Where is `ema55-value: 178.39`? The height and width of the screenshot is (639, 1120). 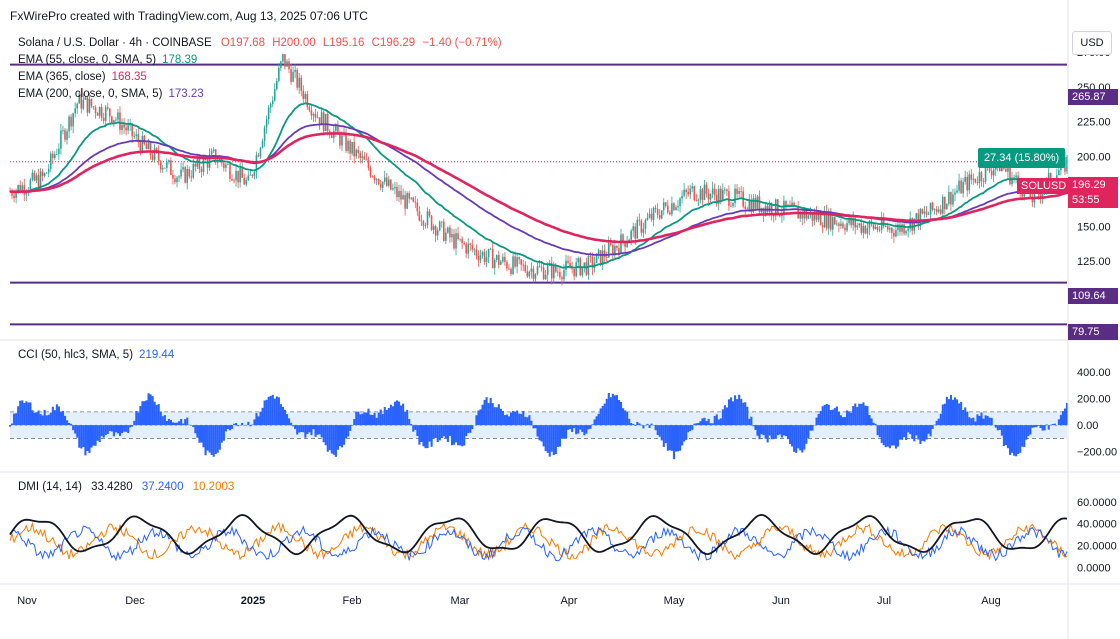 ema55-value: 178.39 is located at coordinates (180, 60).